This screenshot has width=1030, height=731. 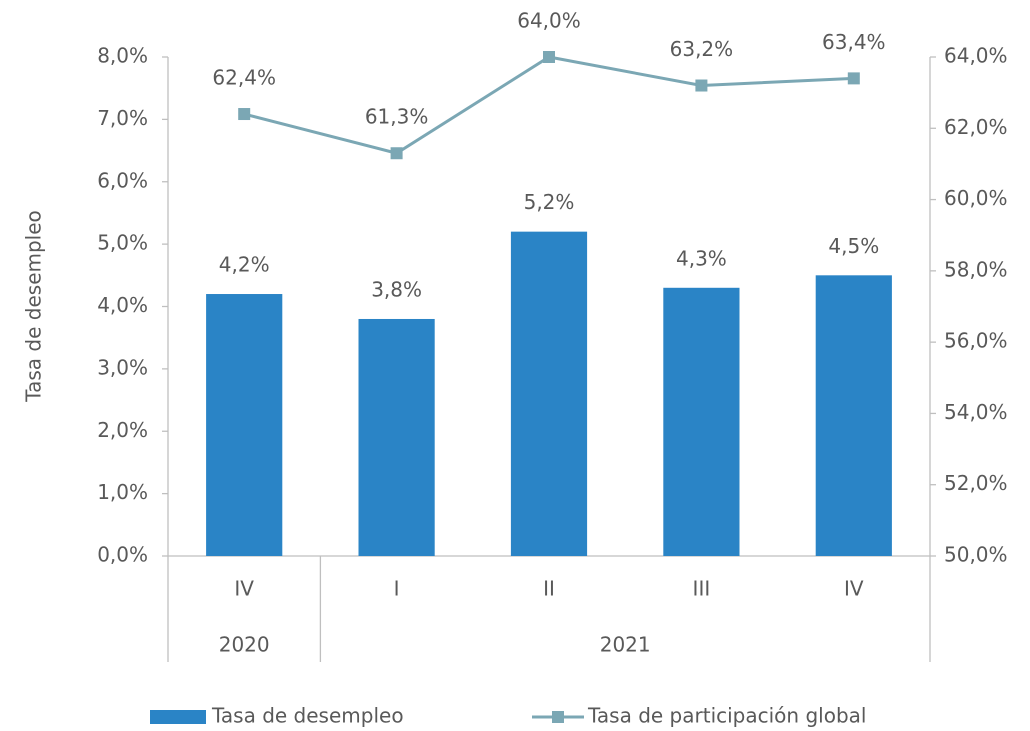 What do you see at coordinates (976, 483) in the screenshot?
I see `y2-tick-label: 52,0%` at bounding box center [976, 483].